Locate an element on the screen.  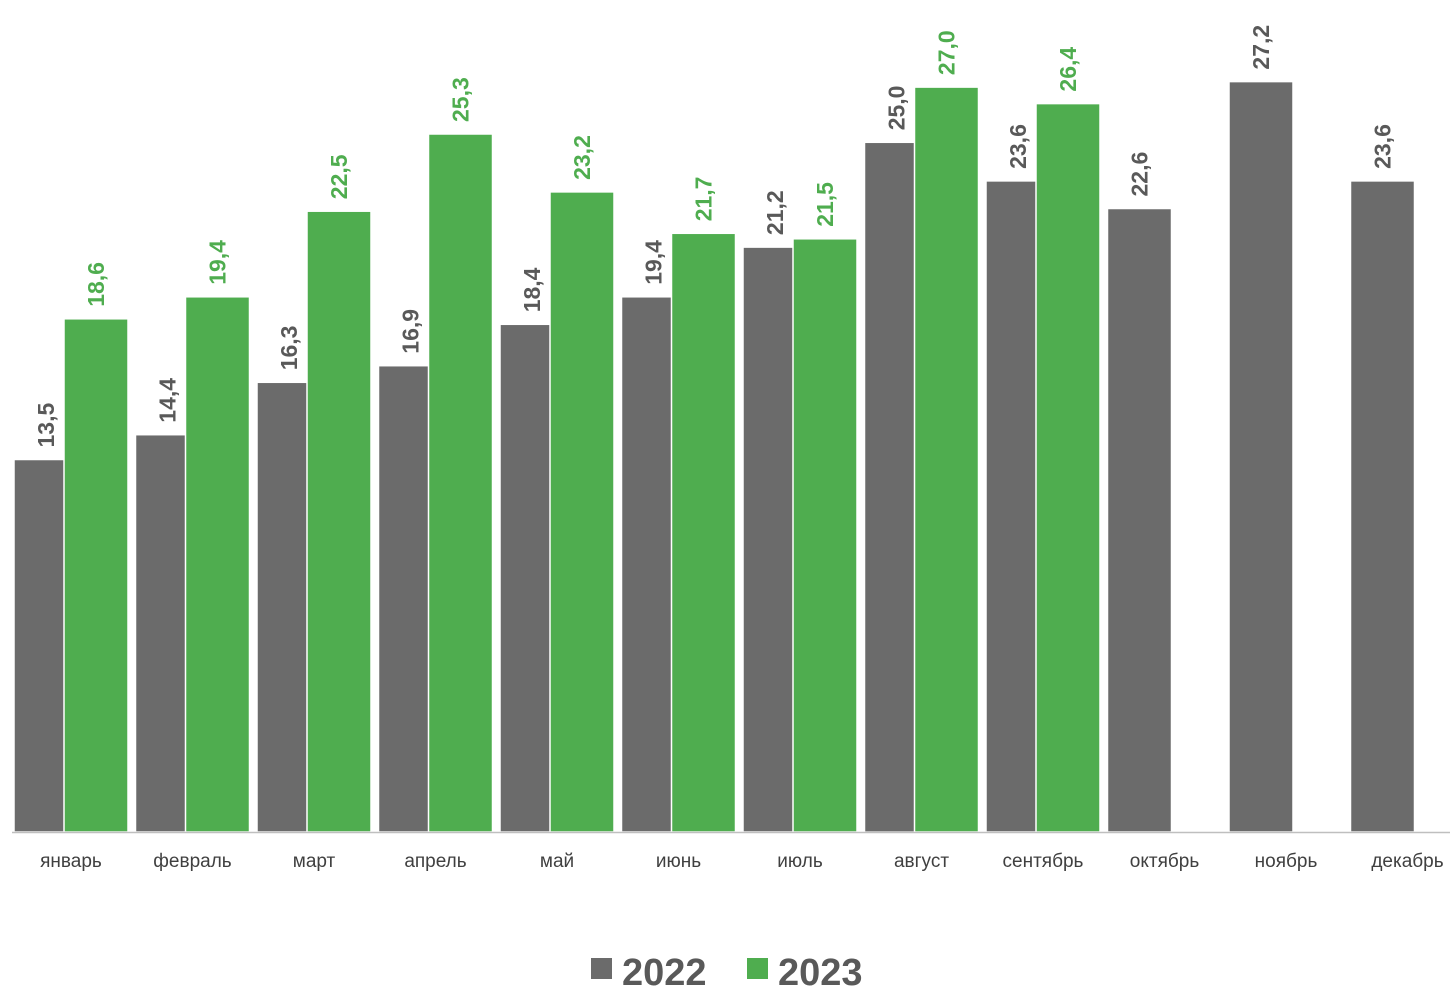
category-label-7: июль is located at coordinates (800, 861).